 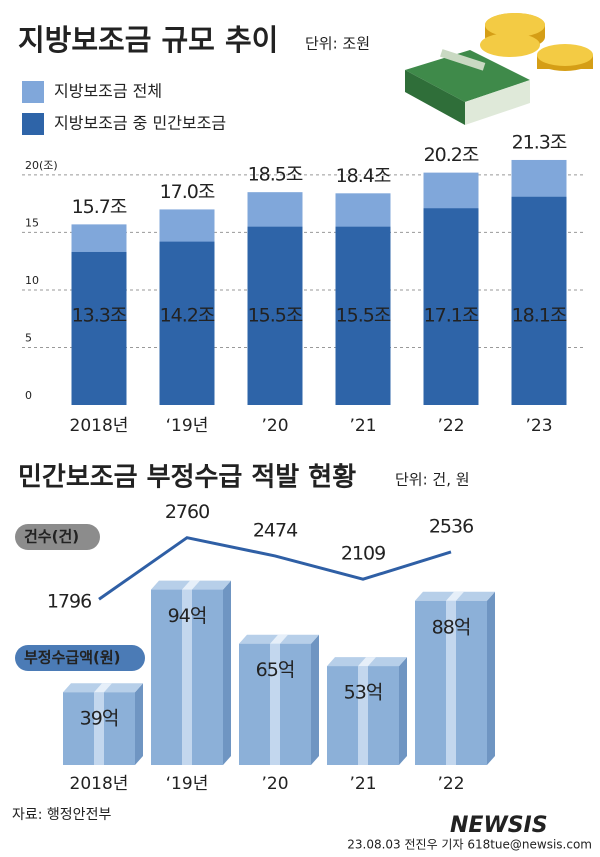 I want to click on watermark: NEWSIS, so click(x=499, y=825).